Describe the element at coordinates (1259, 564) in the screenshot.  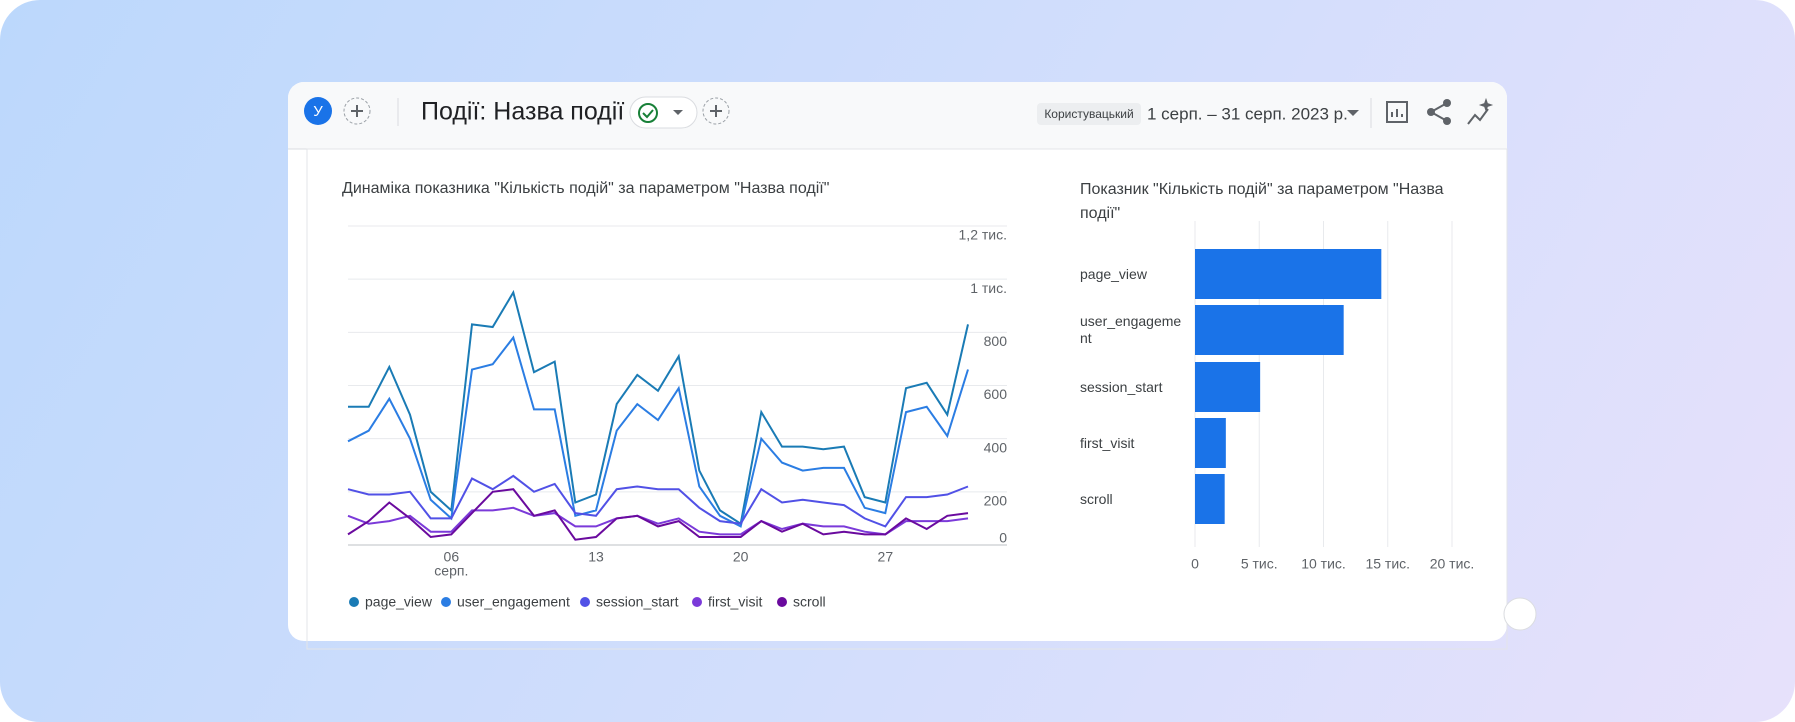
I see `x-tick-label: 5 тис.` at that location.